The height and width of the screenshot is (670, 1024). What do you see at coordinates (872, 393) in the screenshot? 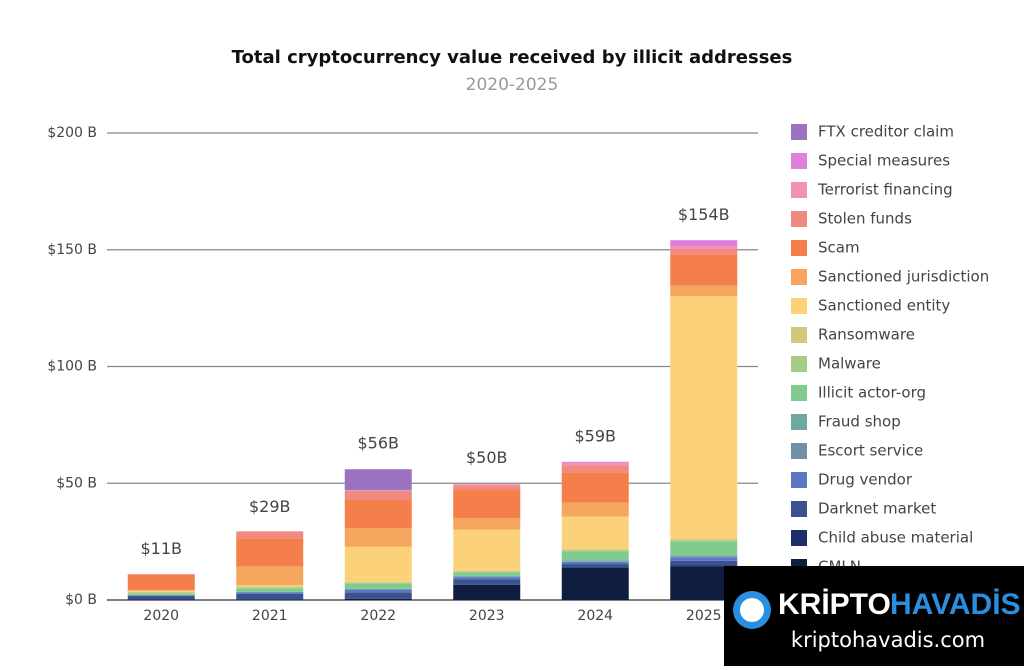
I see `legend-label: Illicit actor-org` at bounding box center [872, 393].